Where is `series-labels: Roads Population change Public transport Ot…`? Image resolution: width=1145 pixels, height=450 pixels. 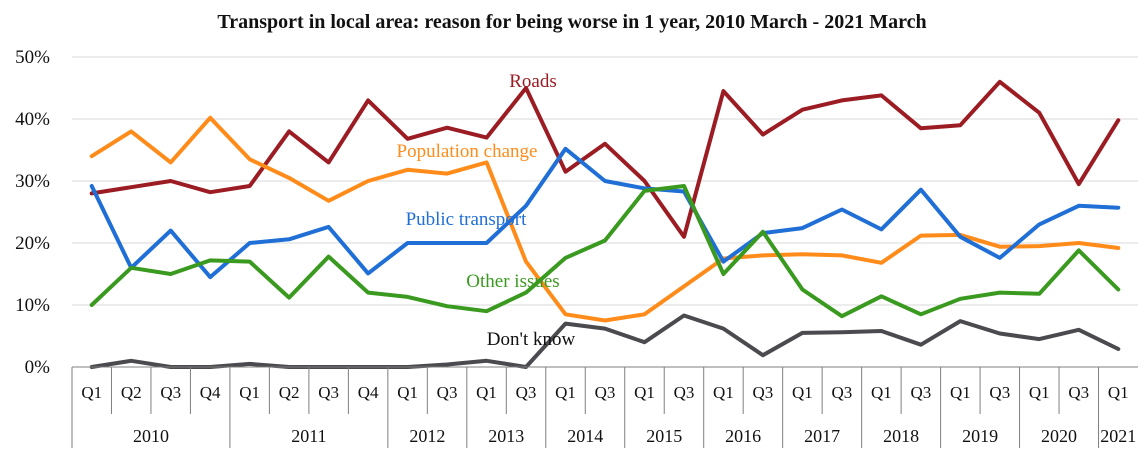
series-labels: Roads Population change Public transport Ot… is located at coordinates (486, 210).